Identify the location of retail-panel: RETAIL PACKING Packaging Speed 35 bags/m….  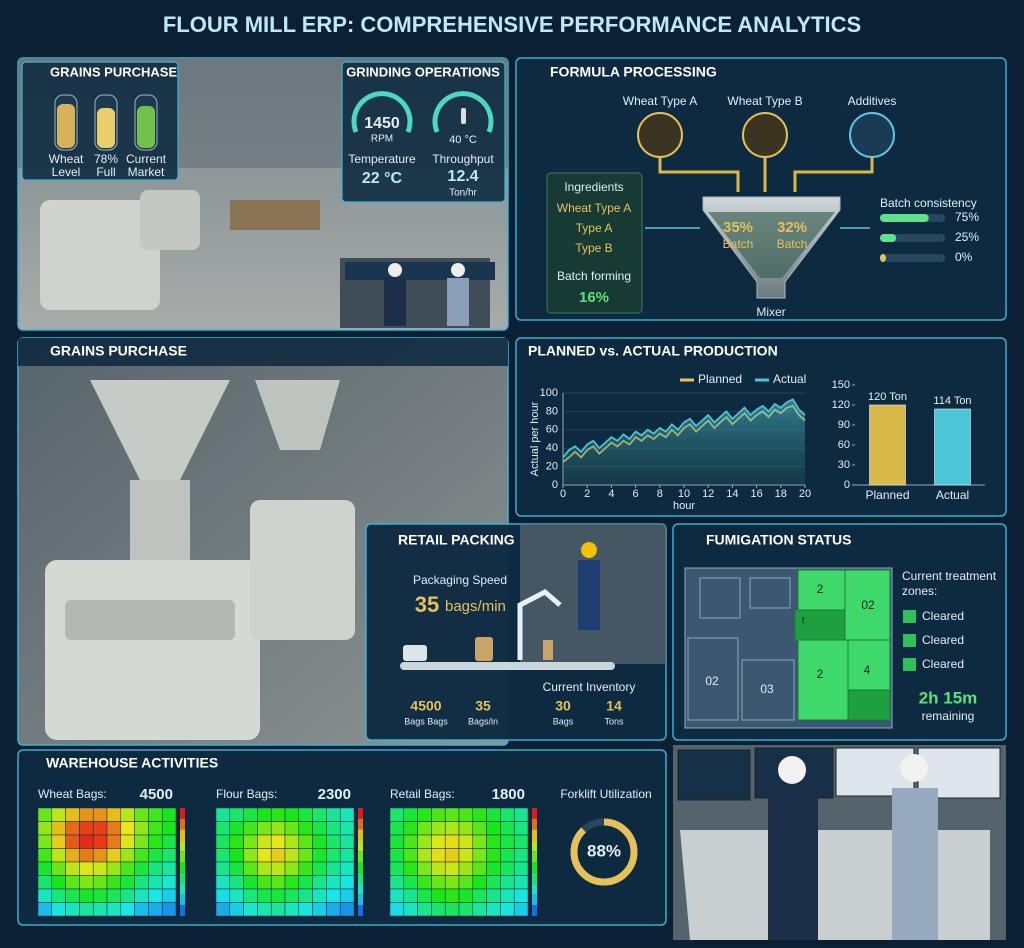
(516, 632).